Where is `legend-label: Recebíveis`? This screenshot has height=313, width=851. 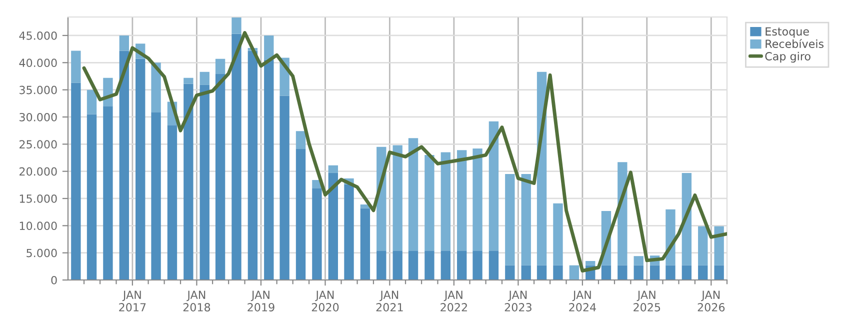 legend-label: Recebíveis is located at coordinates (795, 43).